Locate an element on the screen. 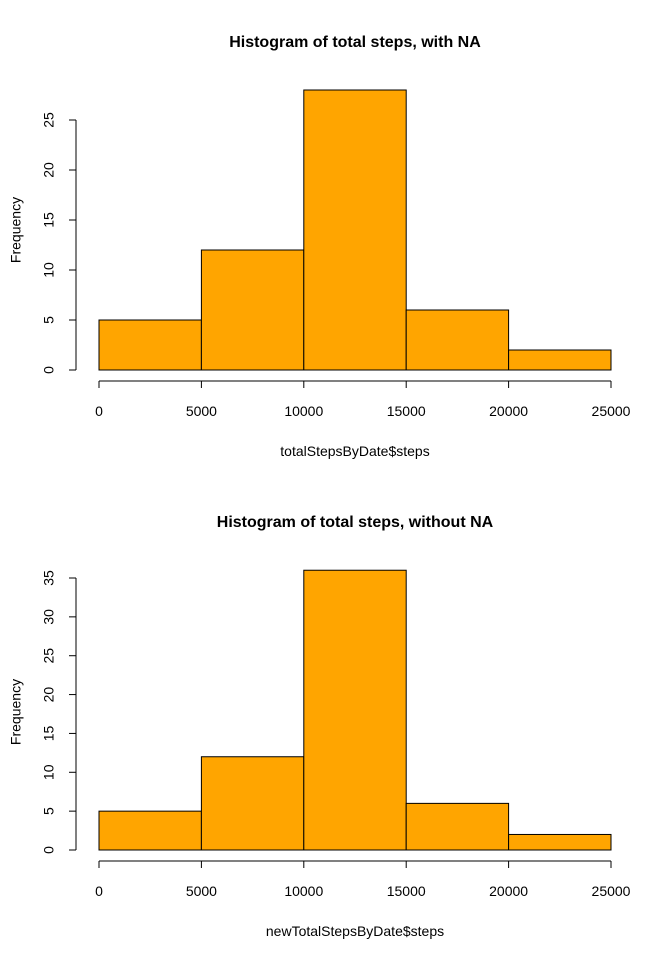  x-axis-label: totalStepsByDate$steps is located at coordinates (354, 451).